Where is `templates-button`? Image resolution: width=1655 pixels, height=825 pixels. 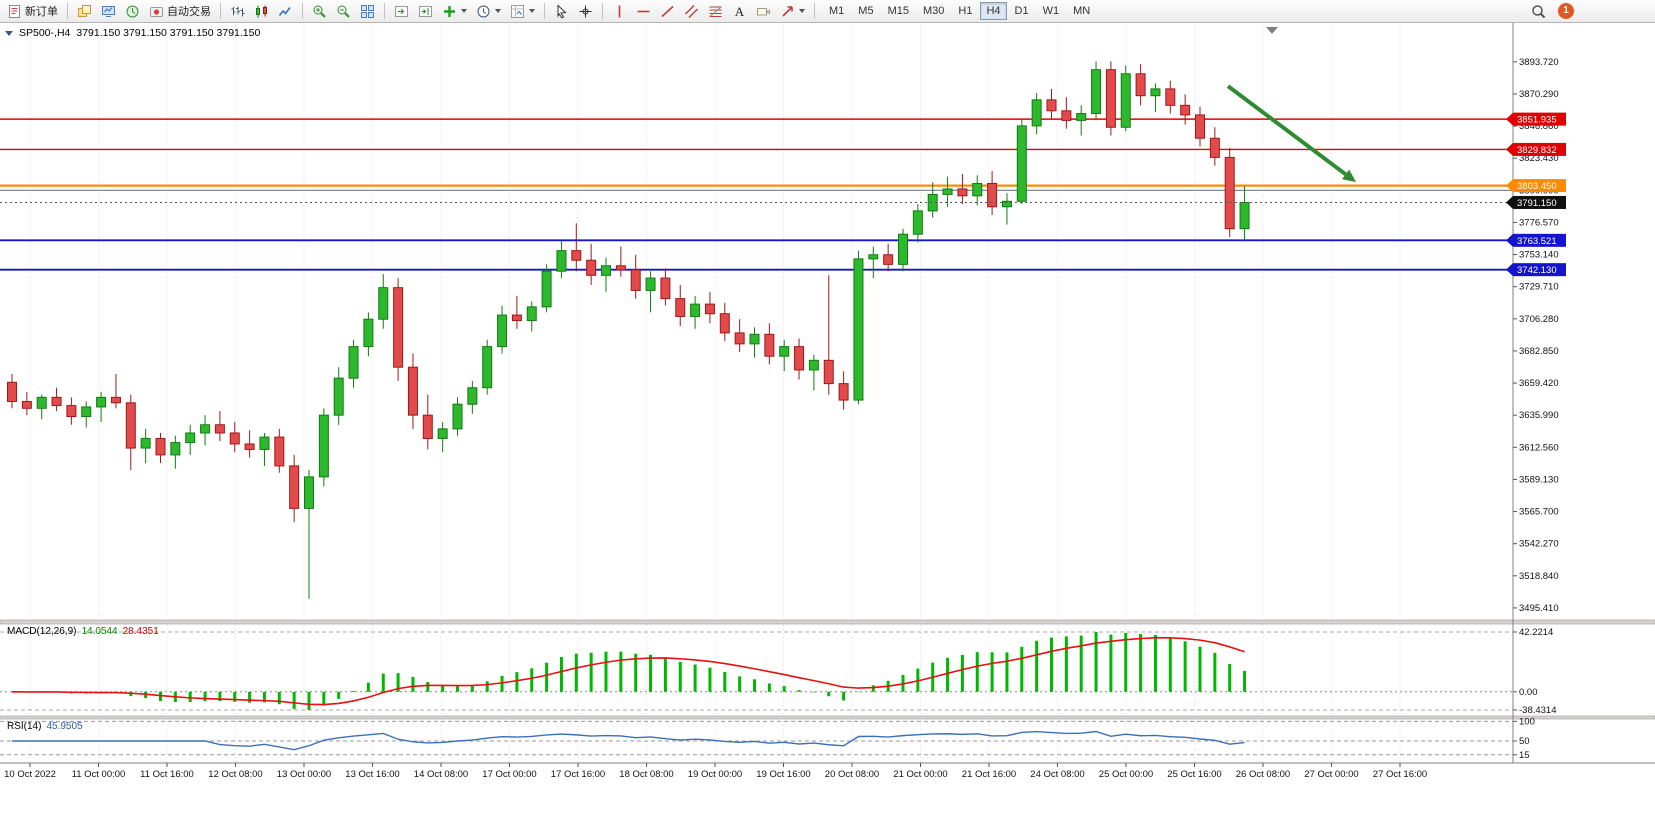 templates-button is located at coordinates (522, 11).